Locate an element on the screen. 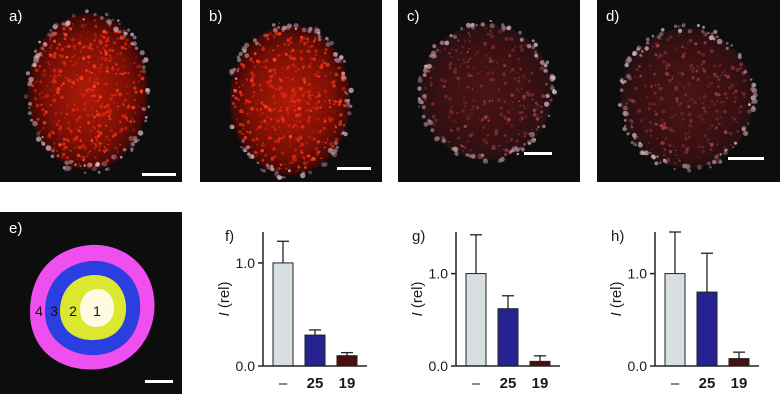 This screenshot has width=780, height=400. spheroid-d is located at coordinates (688, 98).